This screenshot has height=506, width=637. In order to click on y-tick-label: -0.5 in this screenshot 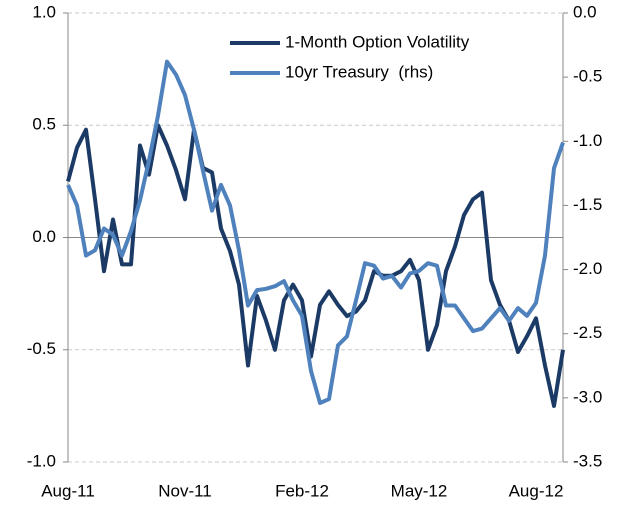, I will do `click(41, 348)`.